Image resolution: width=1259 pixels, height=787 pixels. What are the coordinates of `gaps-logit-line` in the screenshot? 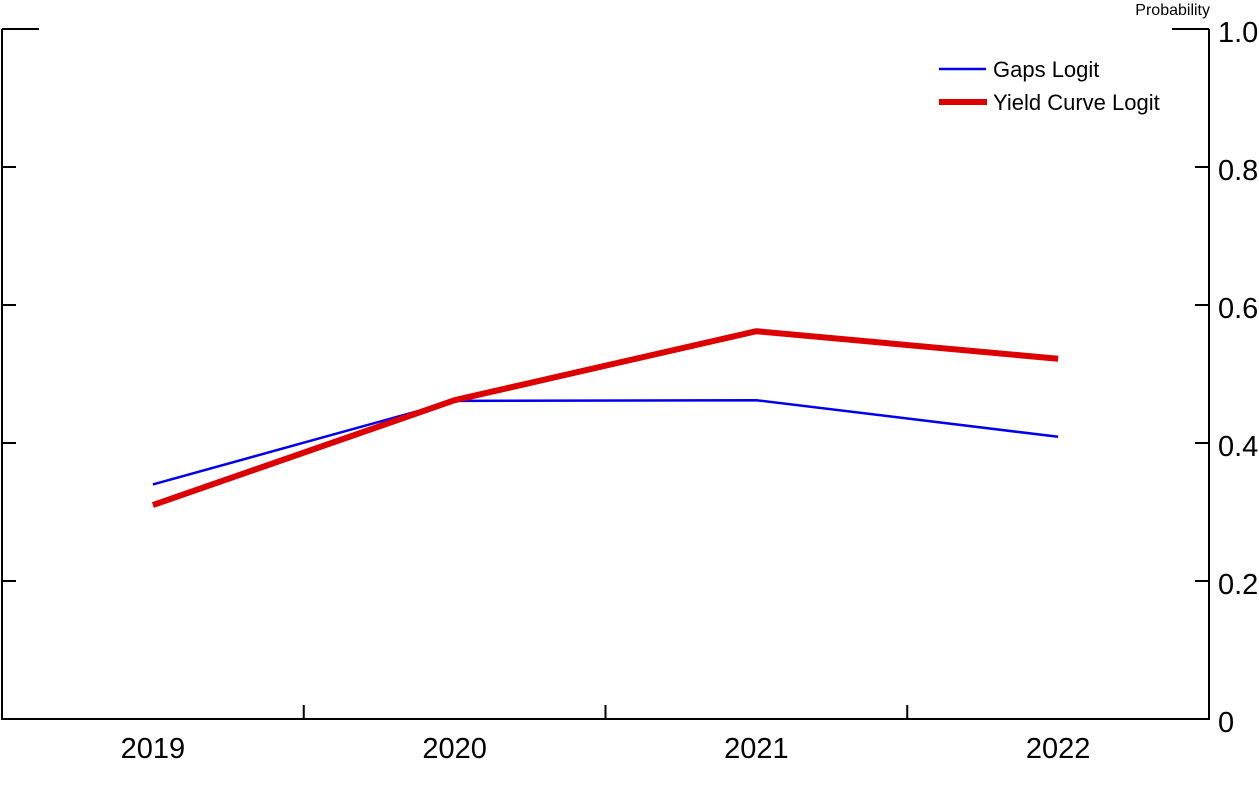 It's located at (605, 442).